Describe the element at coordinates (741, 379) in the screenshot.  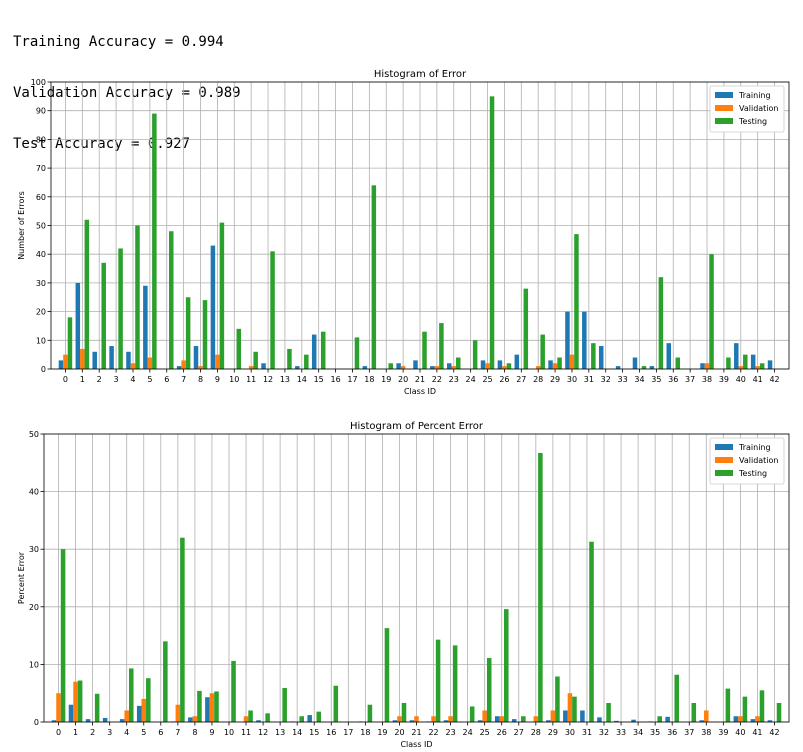
I see `x-tick-label: 40` at that location.